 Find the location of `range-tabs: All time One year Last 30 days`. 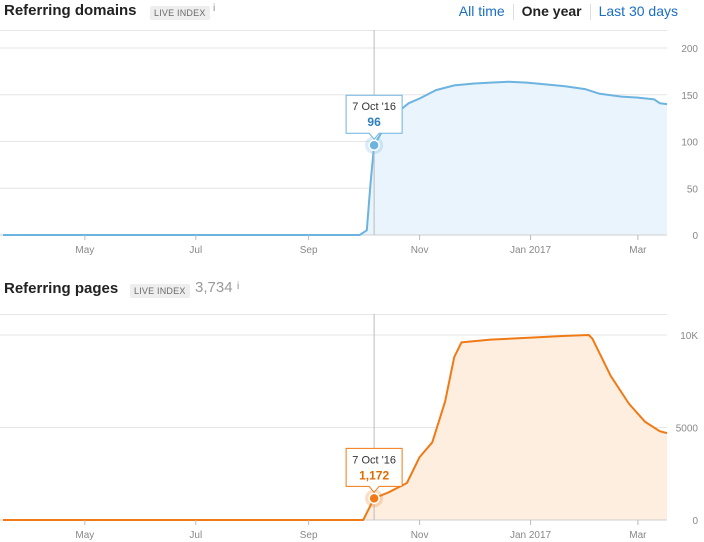

range-tabs: All time One year Last 30 days is located at coordinates (568, 12).